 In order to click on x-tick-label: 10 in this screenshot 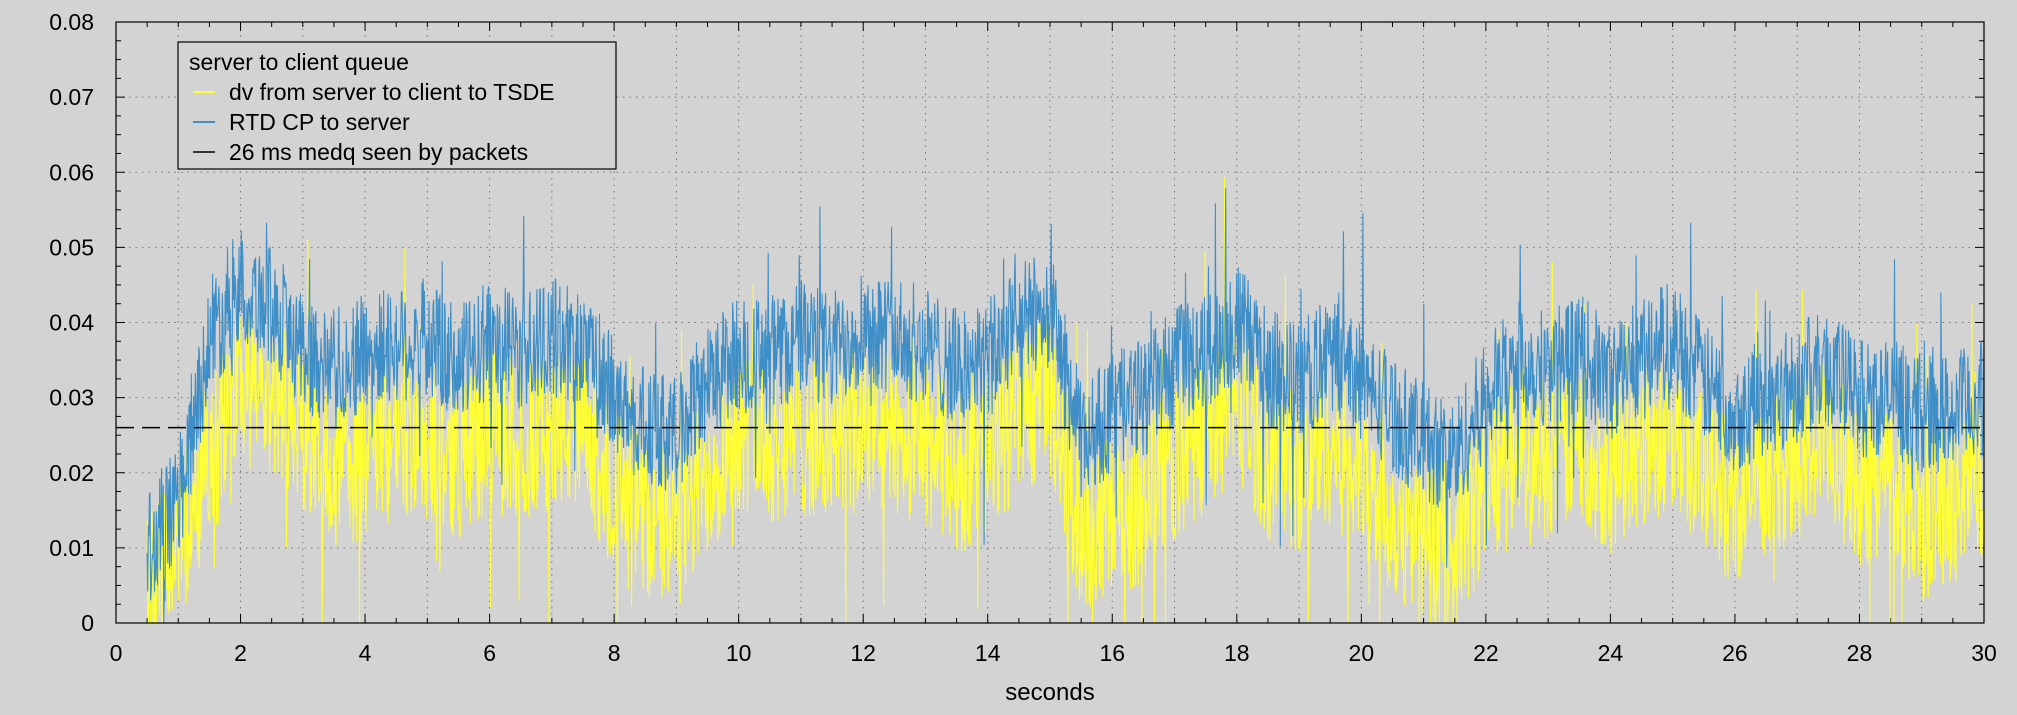, I will do `click(739, 653)`.